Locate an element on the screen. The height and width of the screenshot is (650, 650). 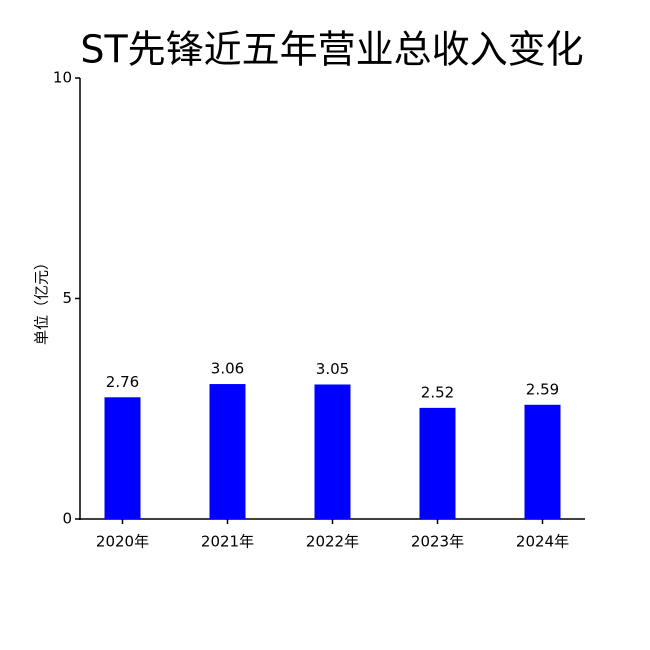
y-tick-label: 10 is located at coordinates (62, 78).